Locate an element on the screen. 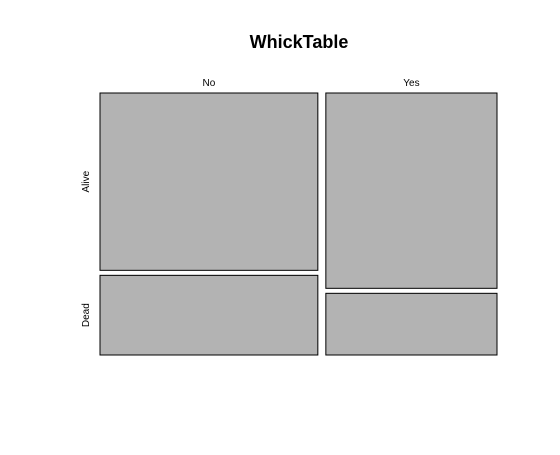  column-label-no: No is located at coordinates (209, 83).